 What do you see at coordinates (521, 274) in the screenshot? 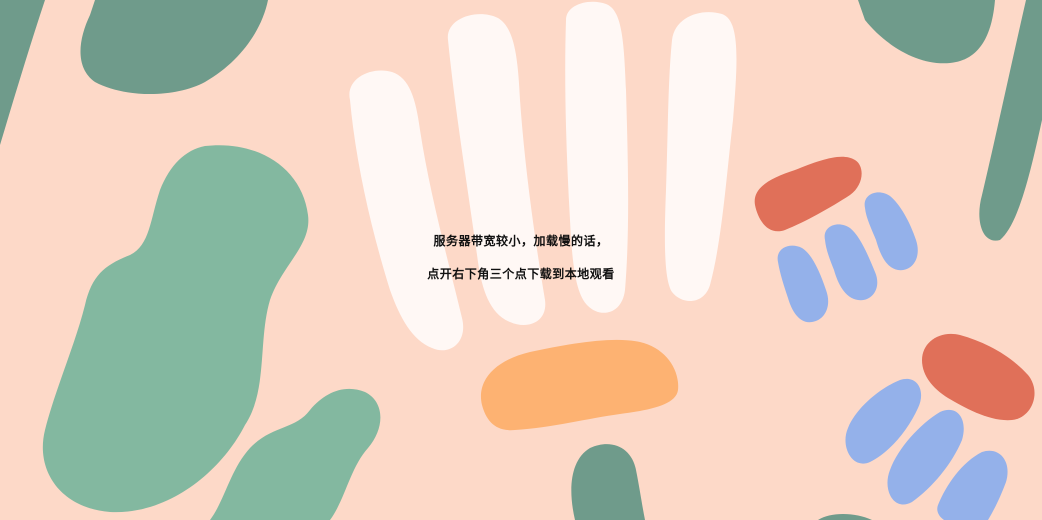
I see `bandwidth-notice-line-2: 点开右下角三个点下载到本地观看` at bounding box center [521, 274].